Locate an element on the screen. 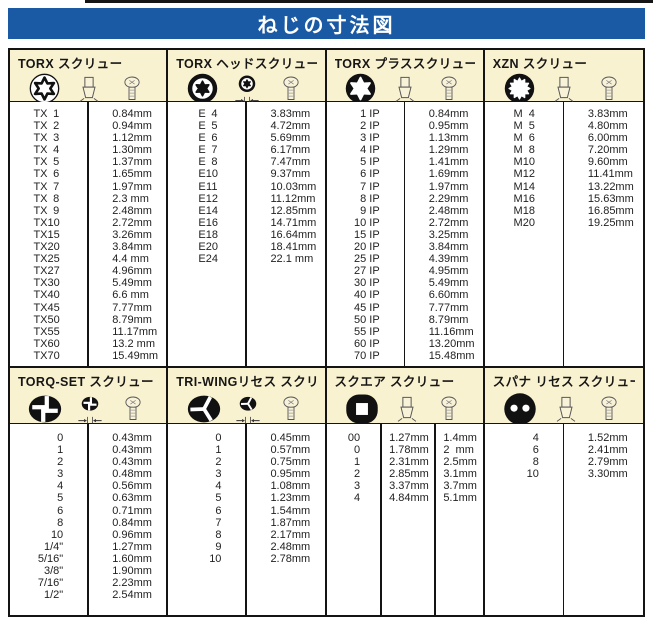 The width and height of the screenshot is (653, 624). table-cell: 14 is located at coordinates (211, 210).